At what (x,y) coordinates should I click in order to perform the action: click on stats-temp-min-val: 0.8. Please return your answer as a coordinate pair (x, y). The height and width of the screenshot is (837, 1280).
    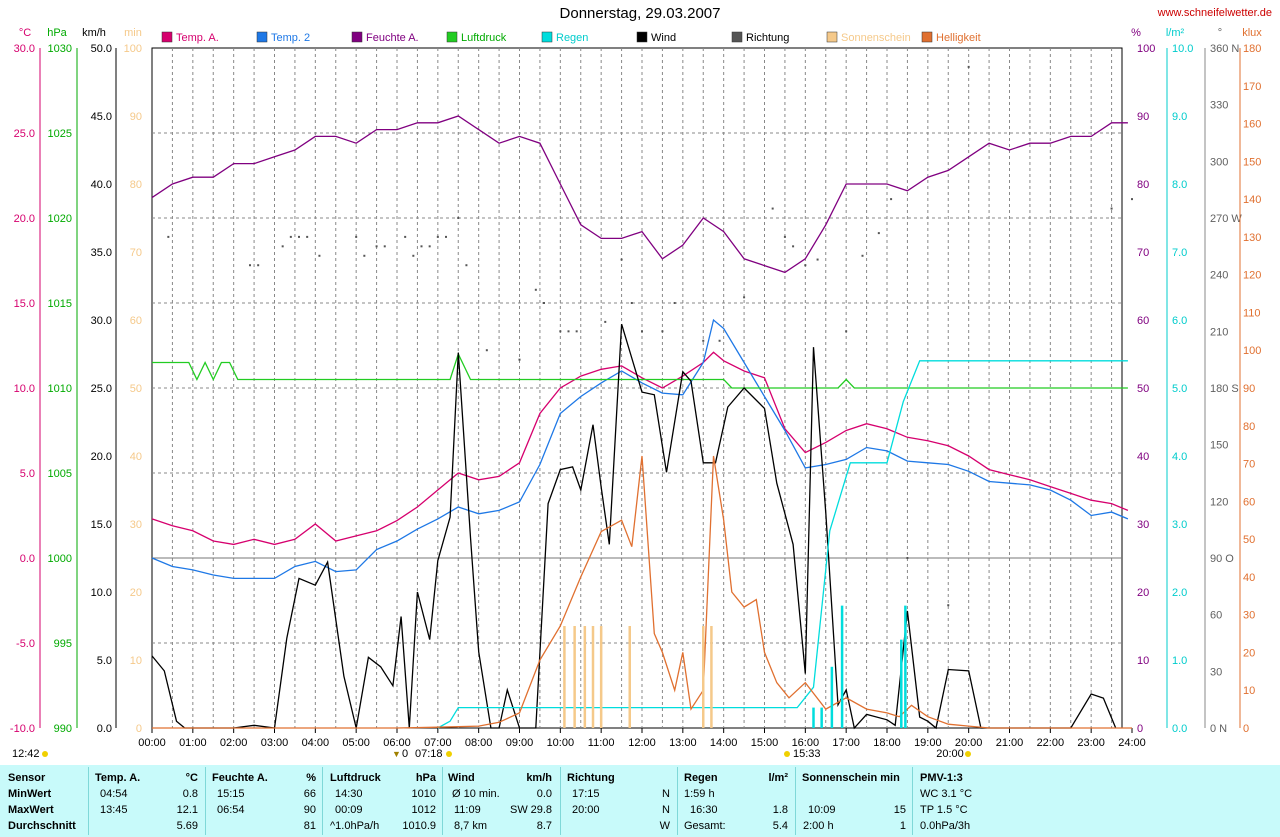
    Looking at the image, I should click on (190, 794).